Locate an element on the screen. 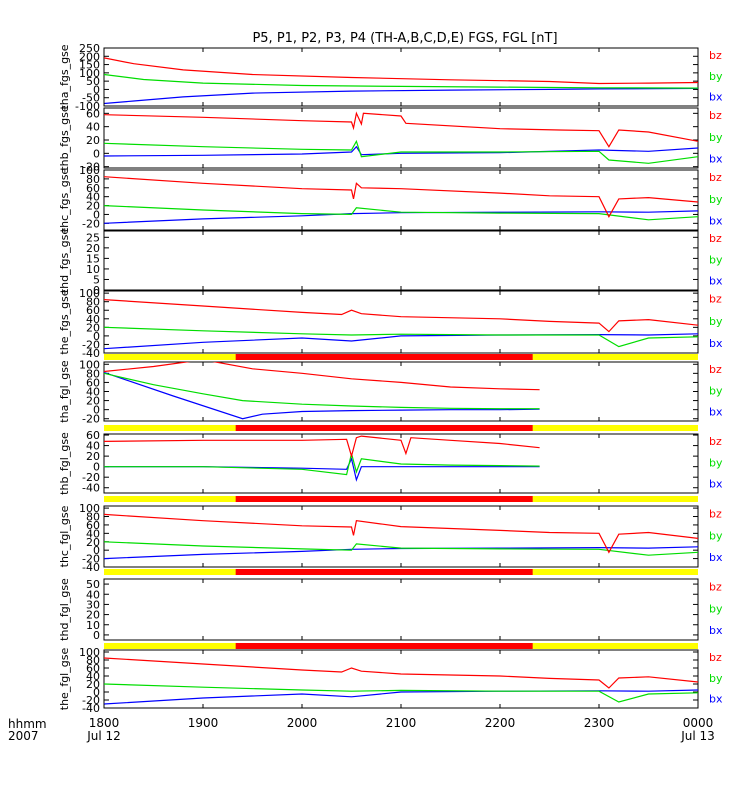  y-axis-label: thc_fgs_gse is located at coordinates (64, 200).